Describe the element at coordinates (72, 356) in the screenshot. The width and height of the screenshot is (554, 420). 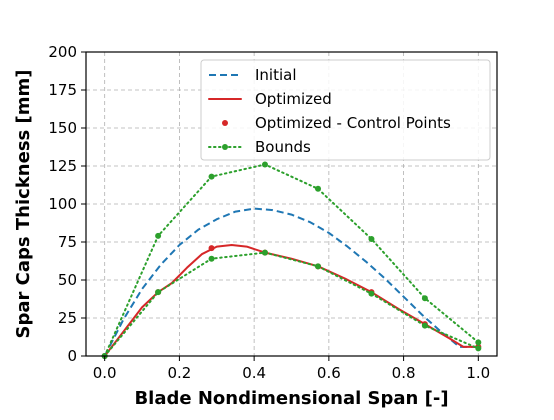
I see `y-tick-label: 0` at that location.